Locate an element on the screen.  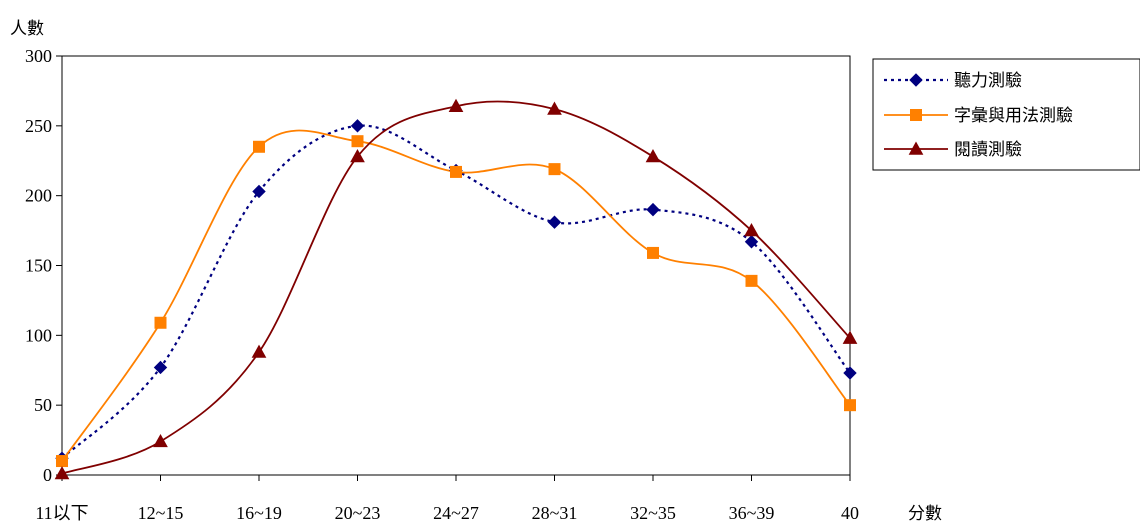
y-tick-label: 250 is located at coordinates (38, 126).